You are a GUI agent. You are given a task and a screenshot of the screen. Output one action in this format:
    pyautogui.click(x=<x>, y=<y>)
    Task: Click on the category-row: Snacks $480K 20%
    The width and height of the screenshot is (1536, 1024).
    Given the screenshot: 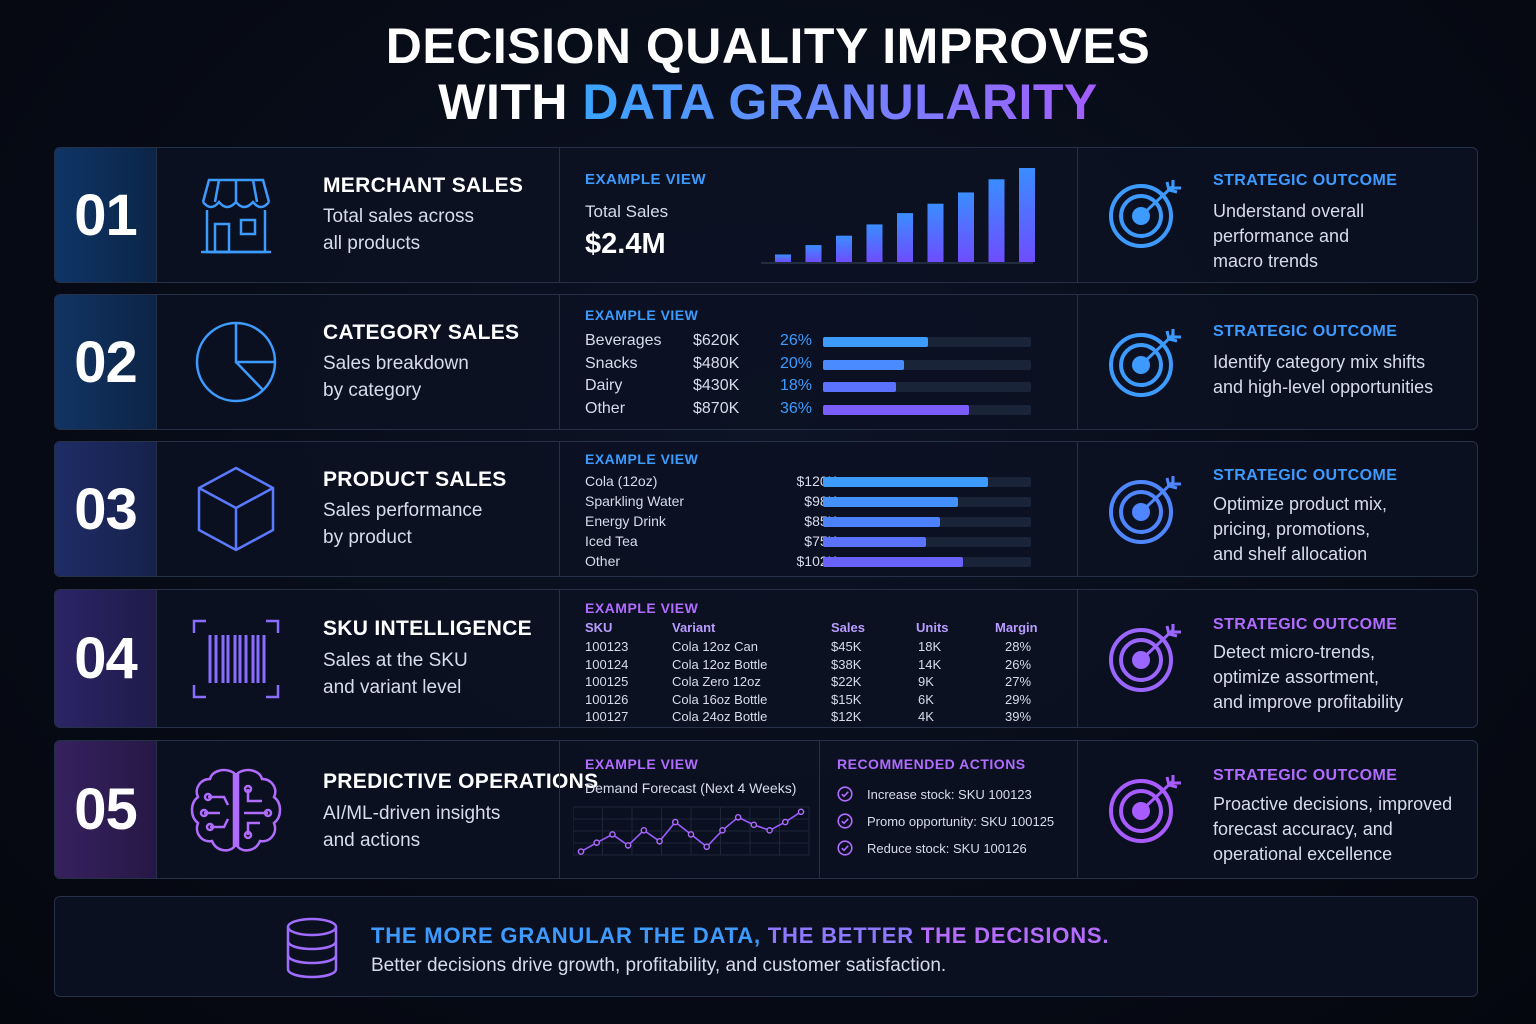 What is the action you would take?
    pyautogui.click(x=815, y=365)
    